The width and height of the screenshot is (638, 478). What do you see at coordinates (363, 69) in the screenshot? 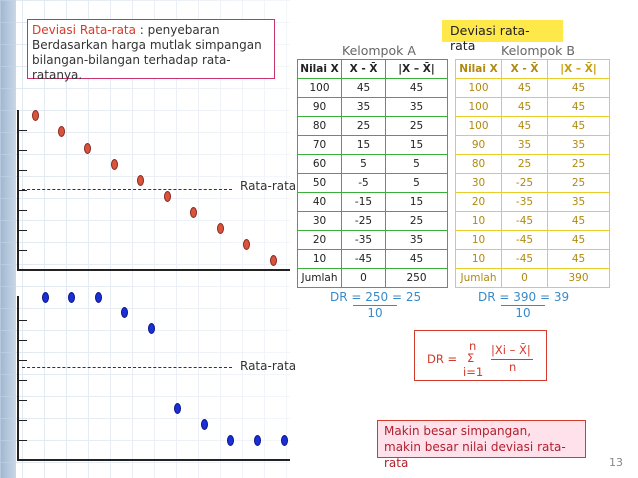
I see `header-cell: X - X̄` at bounding box center [363, 69].